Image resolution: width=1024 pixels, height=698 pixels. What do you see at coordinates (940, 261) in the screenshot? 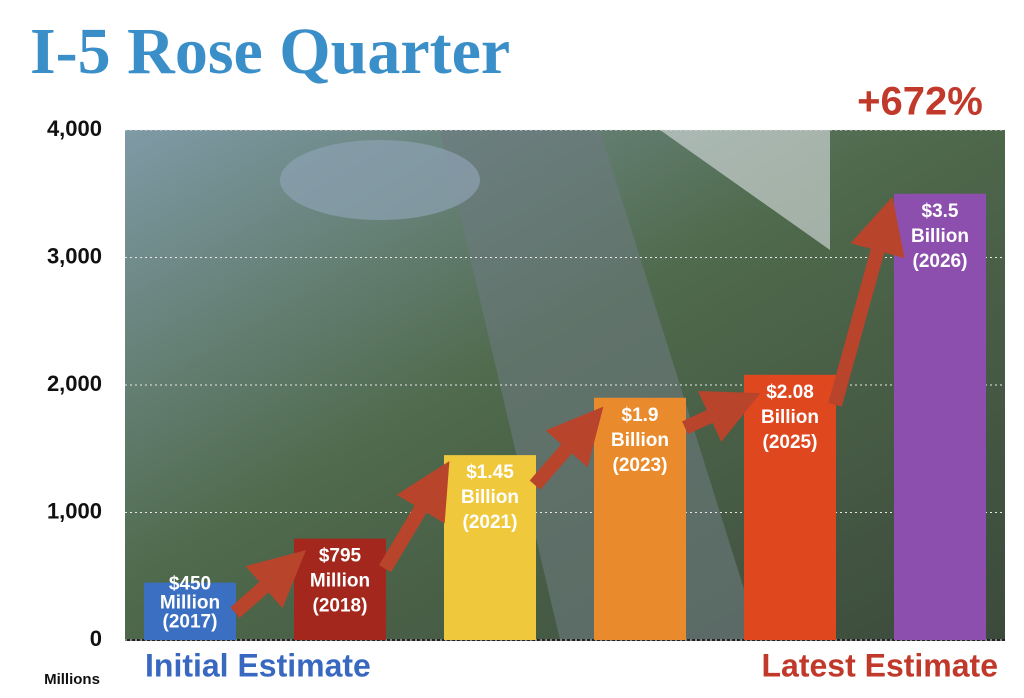
I see `category-label: (2026)` at bounding box center [940, 261].